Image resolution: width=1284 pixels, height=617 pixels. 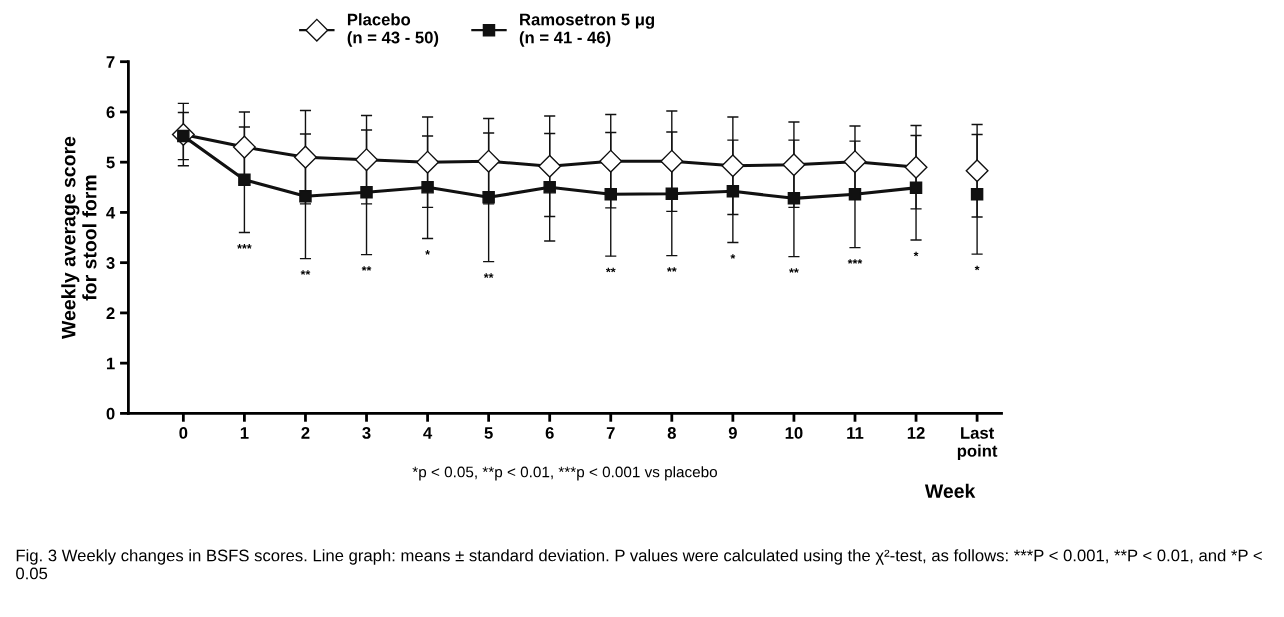 I want to click on x-tick-label: 4, so click(x=428, y=433).